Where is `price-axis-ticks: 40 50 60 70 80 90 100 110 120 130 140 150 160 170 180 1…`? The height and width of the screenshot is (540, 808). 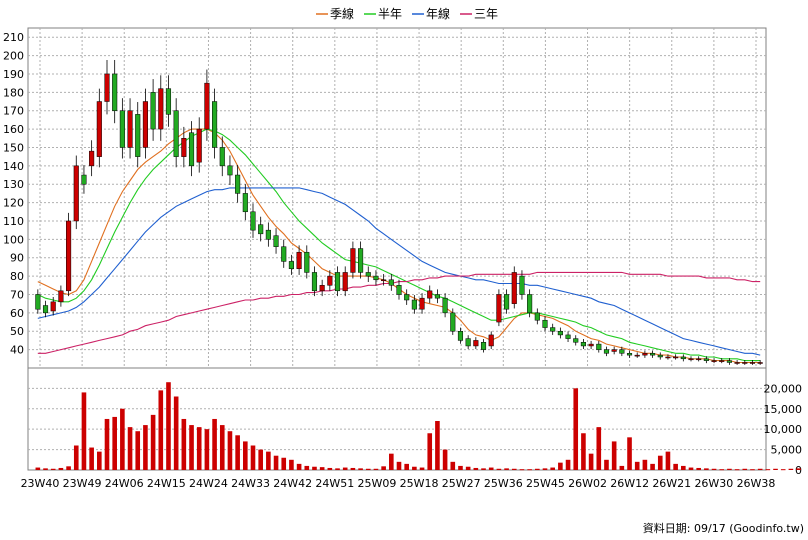
price-axis-ticks: 40 50 60 70 80 90 100 110 120 130 140 150 160 170 180 1… is located at coordinates (13, 193).